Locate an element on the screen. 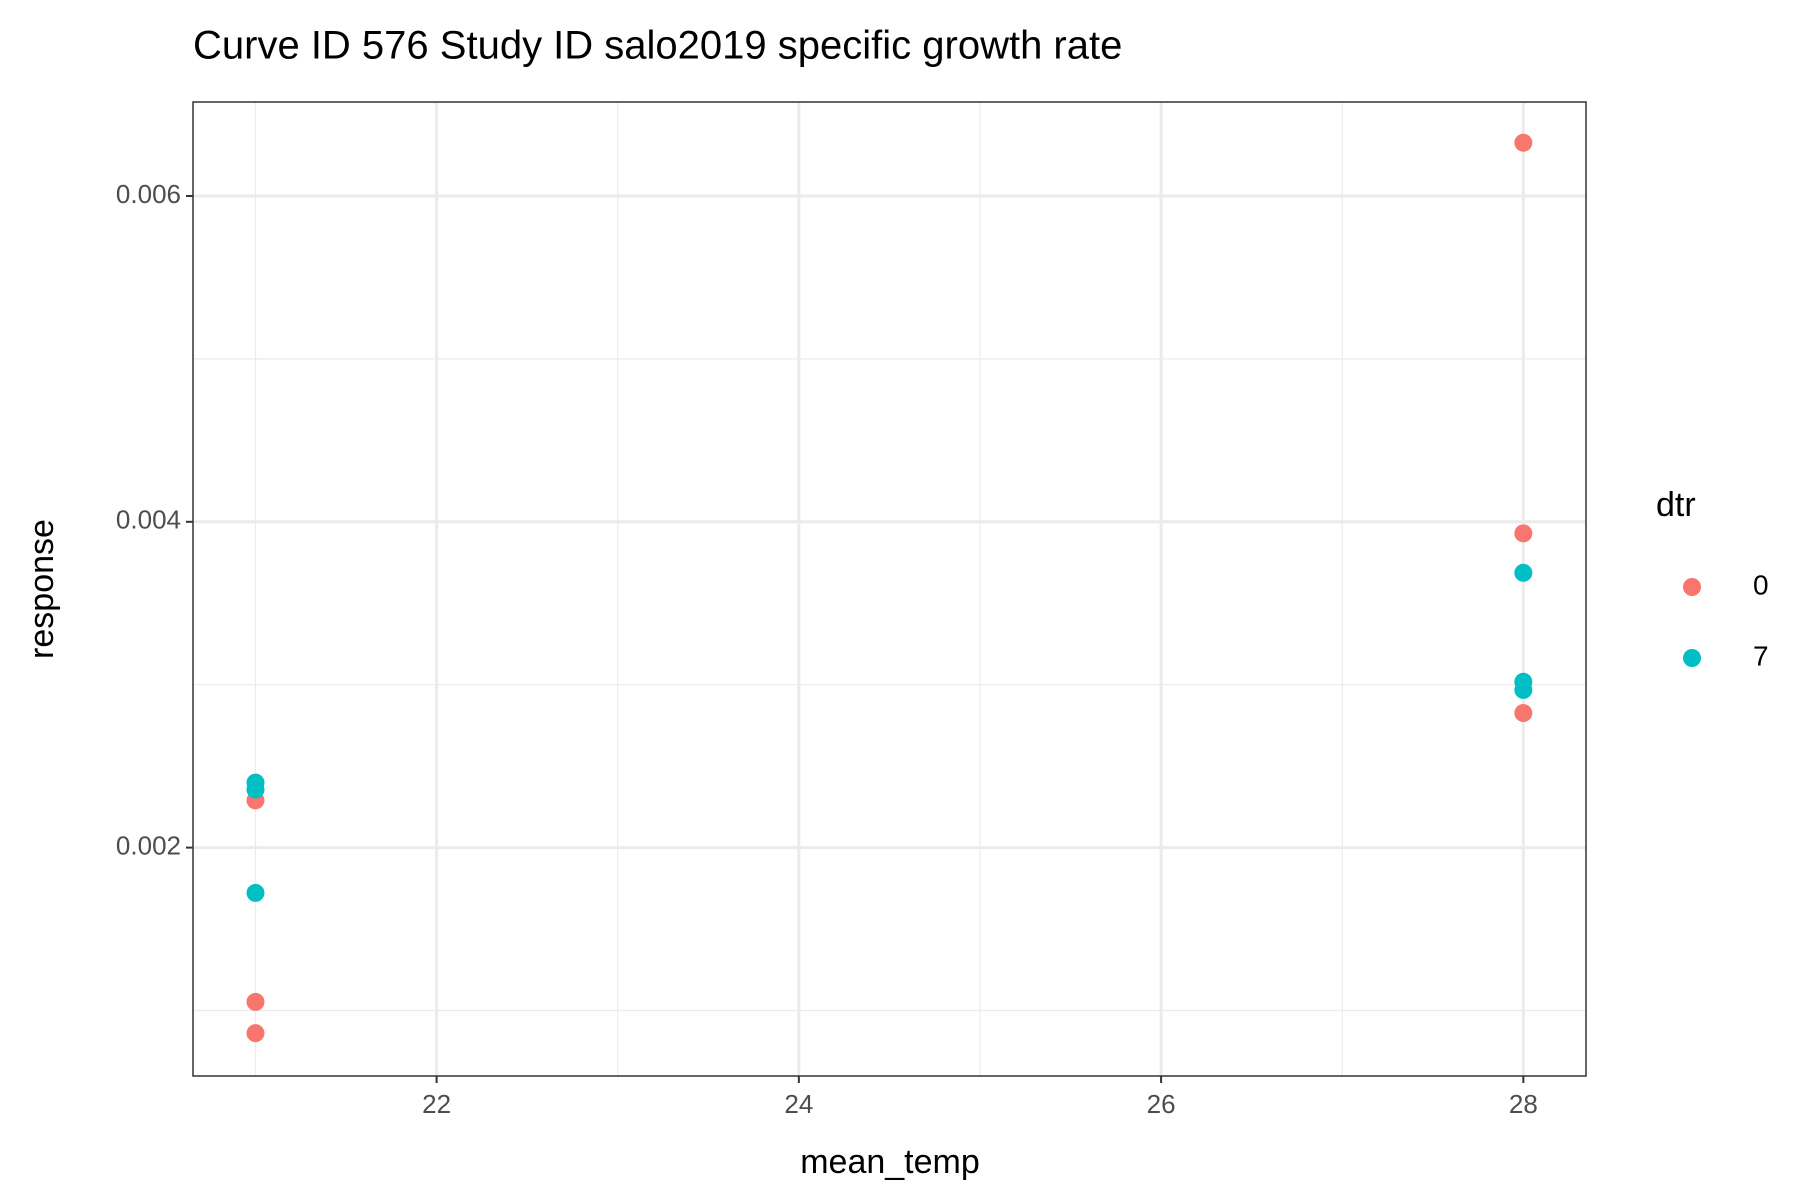 Image resolution: width=1800 pixels, height=1200 pixels. y-tick-label: 0.006 is located at coordinates (148, 194).